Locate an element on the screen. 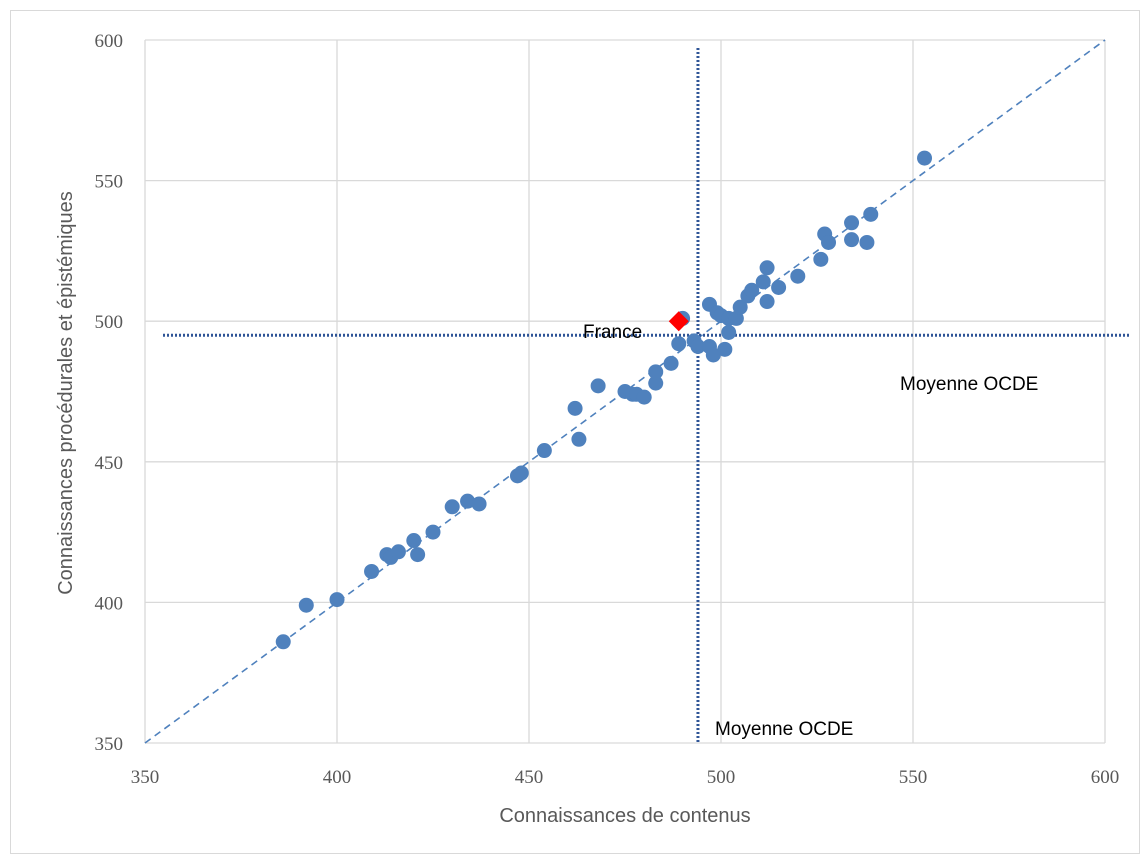 The width and height of the screenshot is (1142, 856). x-tick-label: 450 is located at coordinates (529, 777).